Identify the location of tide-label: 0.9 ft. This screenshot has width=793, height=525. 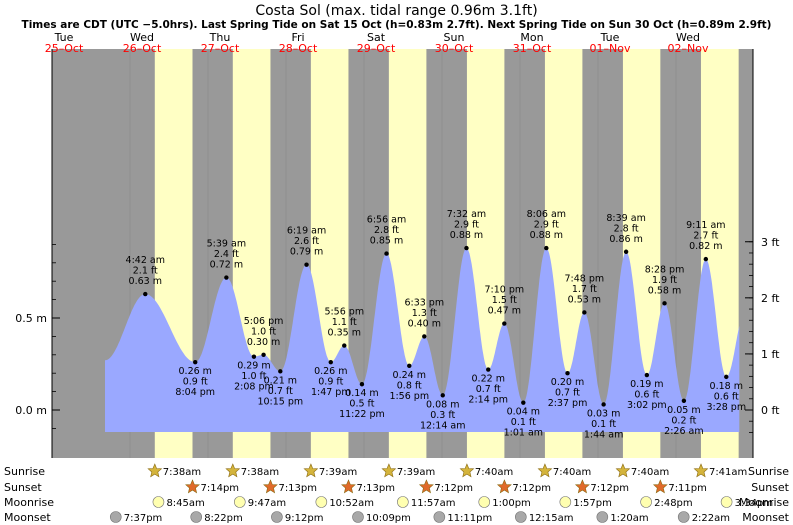
(195, 382).